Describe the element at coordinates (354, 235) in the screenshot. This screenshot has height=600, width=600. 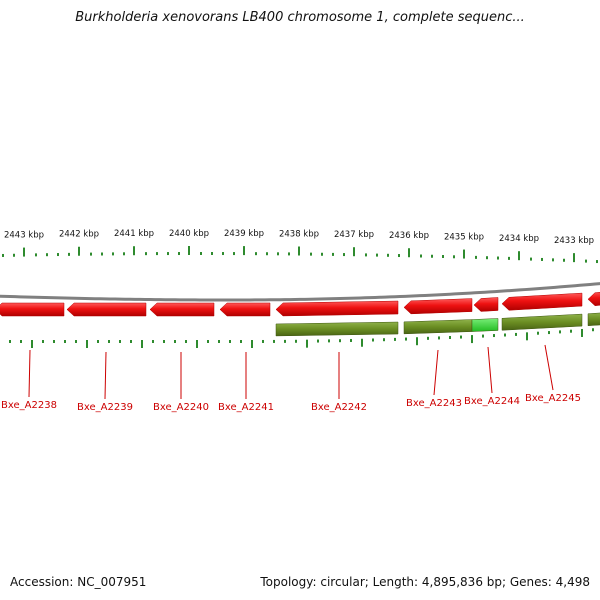
I see `ruler-label: 2437 kbp` at that location.